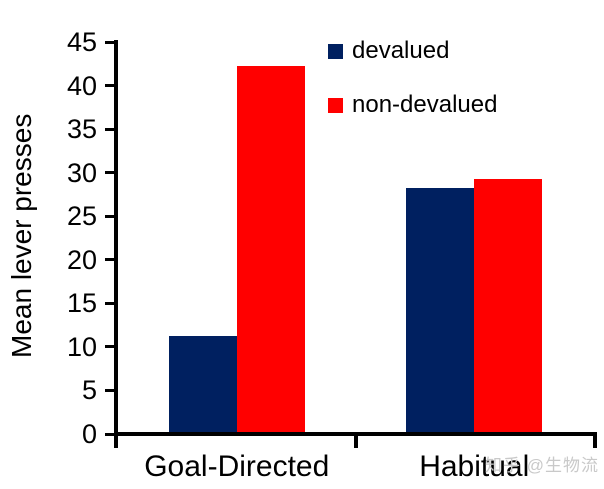 This screenshot has width=604, height=489. What do you see at coordinates (81, 85) in the screenshot?
I see `y-tick-label: 40` at bounding box center [81, 85].